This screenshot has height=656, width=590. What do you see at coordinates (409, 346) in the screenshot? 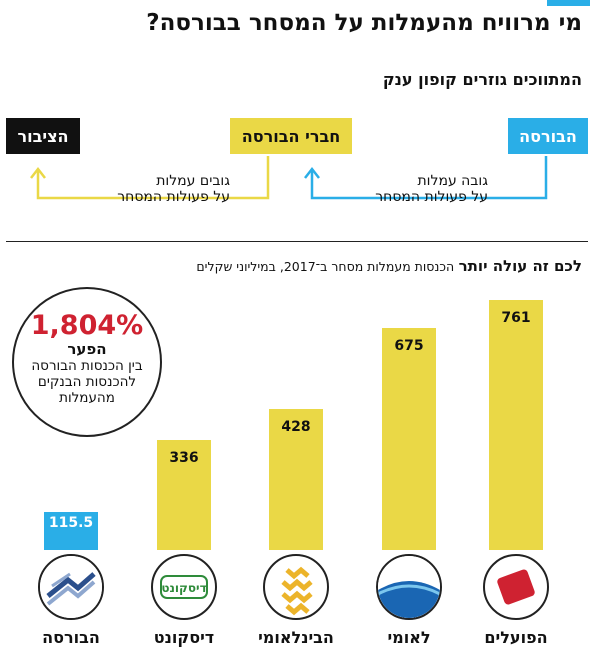
I see `bar-value-label: 675` at bounding box center [409, 346].